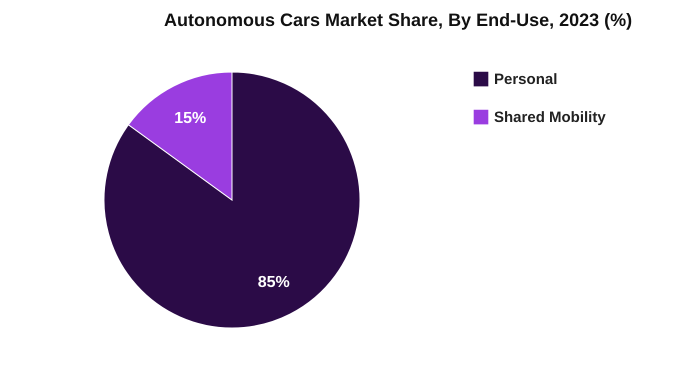 The image size is (700, 376). What do you see at coordinates (526, 79) in the screenshot?
I see `legend-label: Personal` at bounding box center [526, 79].